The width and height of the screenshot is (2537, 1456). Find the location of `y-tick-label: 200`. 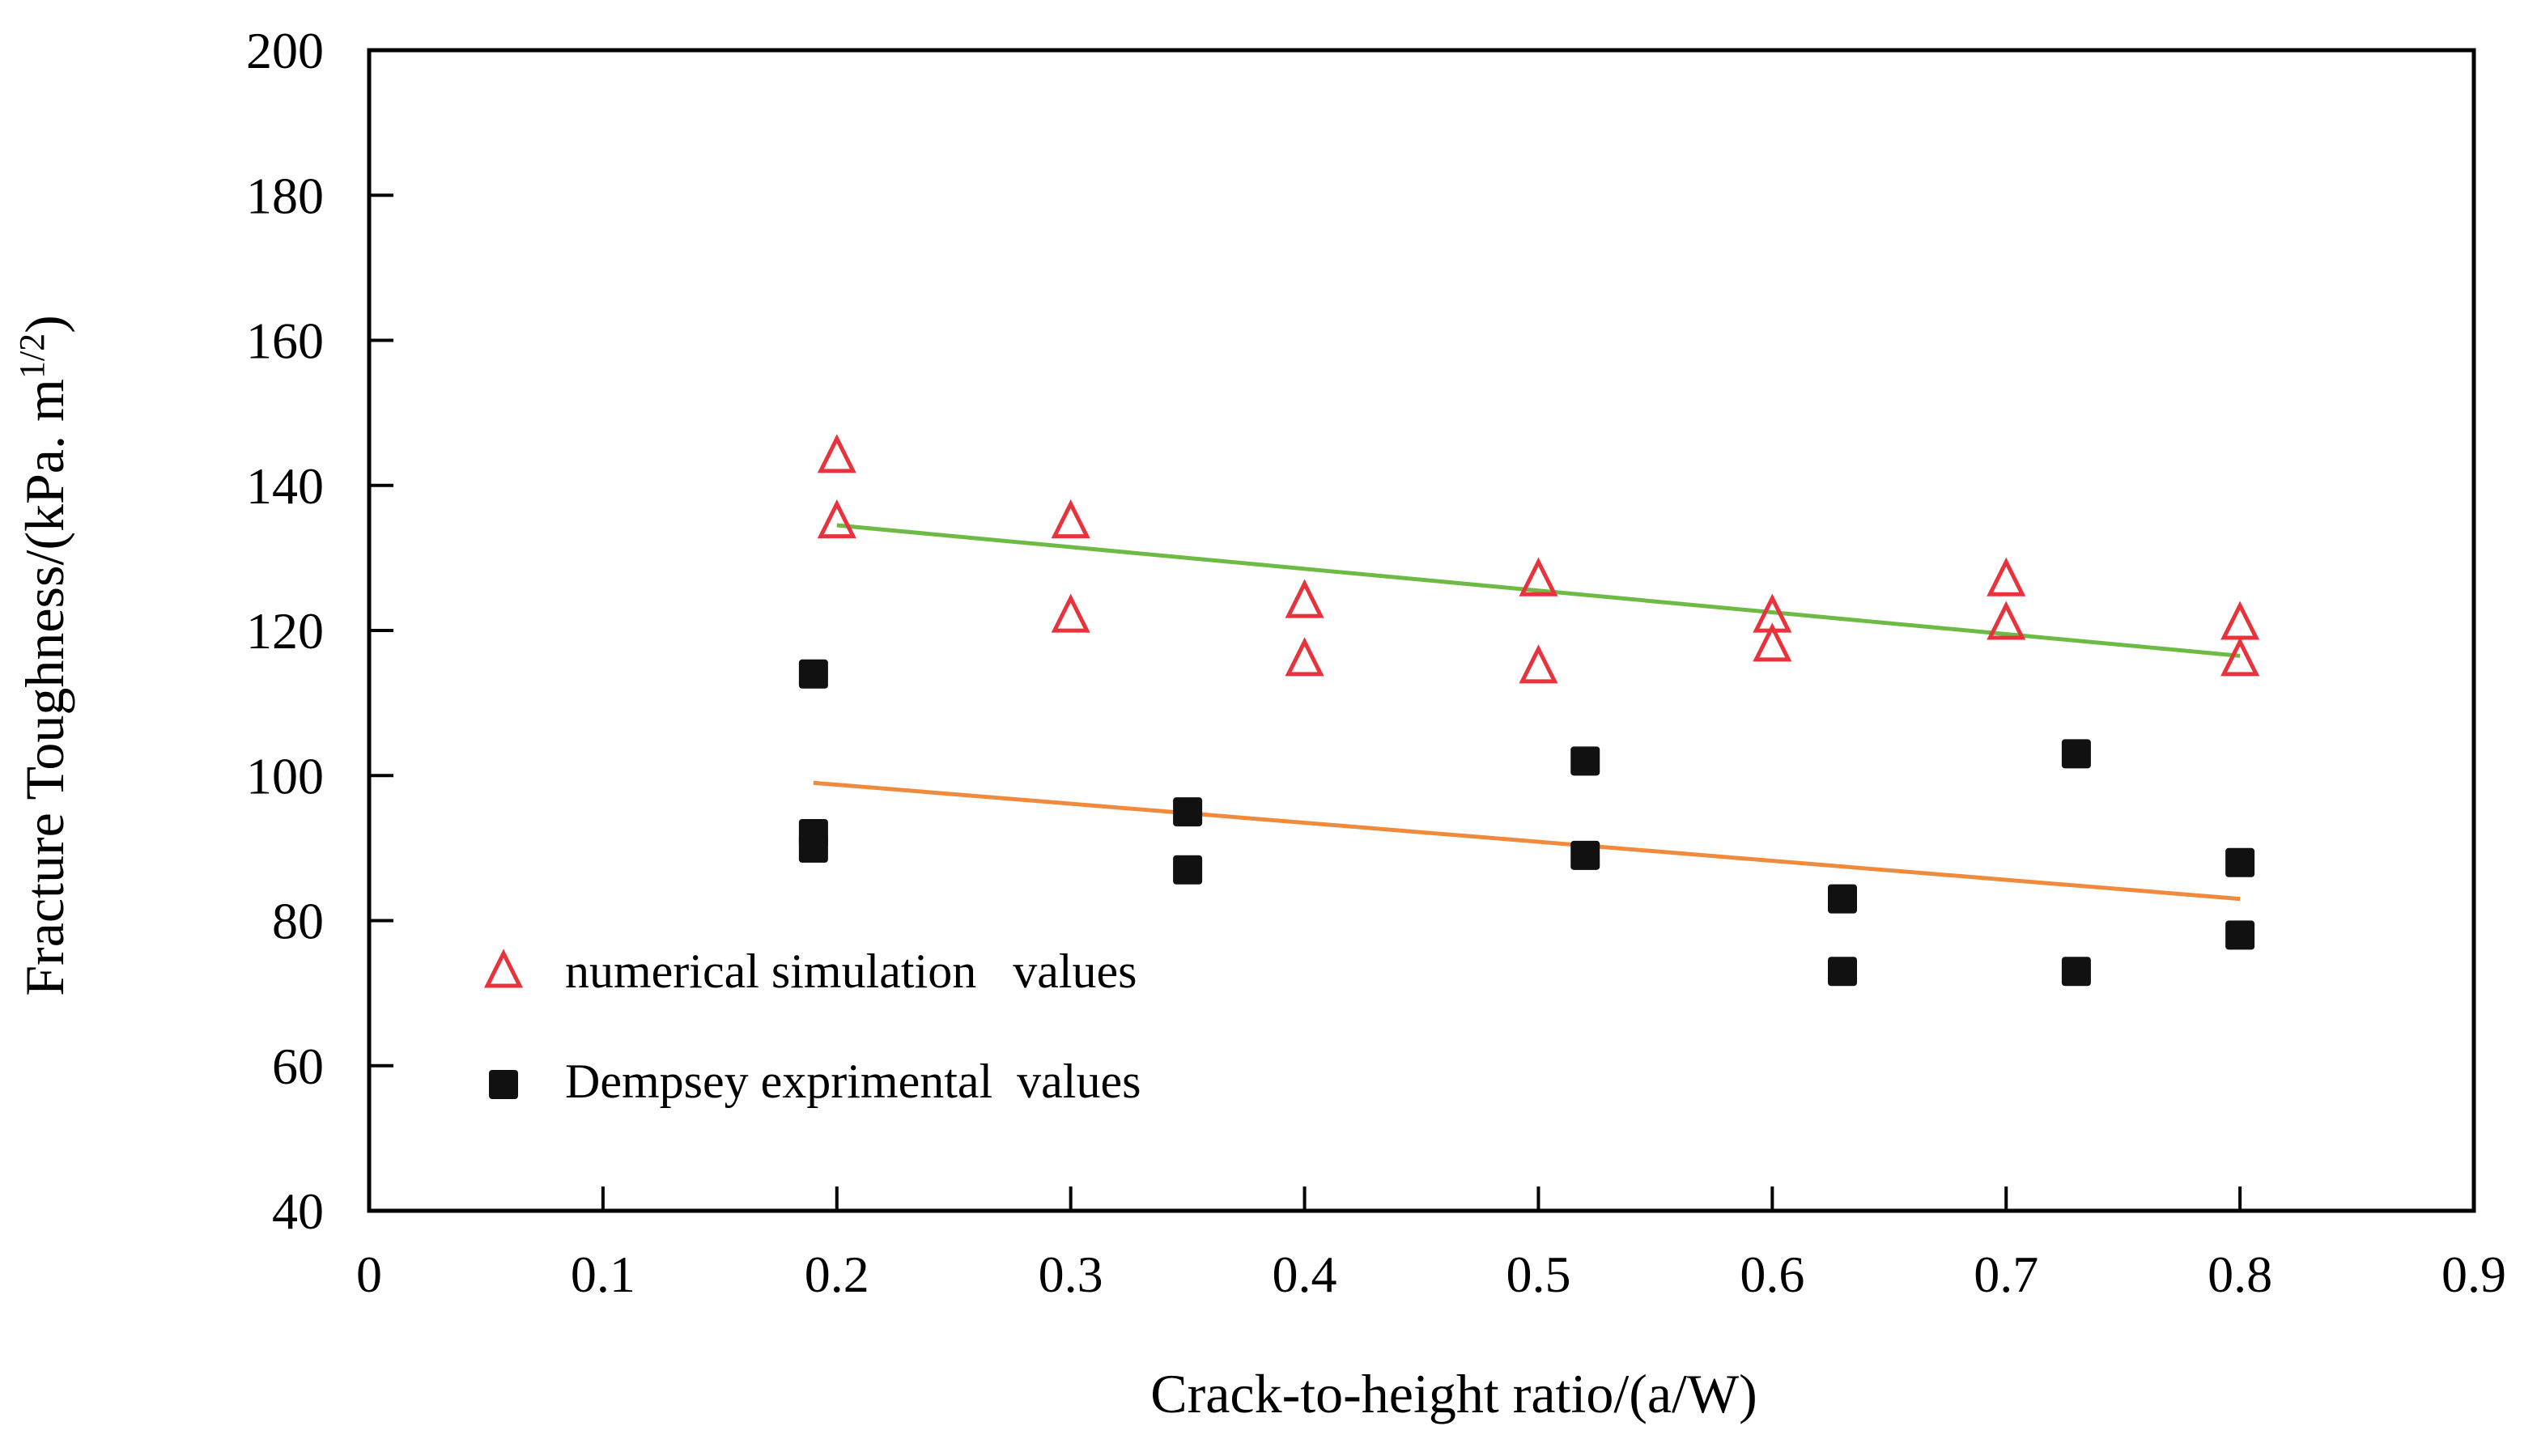

y-tick-label: 200 is located at coordinates (285, 51).